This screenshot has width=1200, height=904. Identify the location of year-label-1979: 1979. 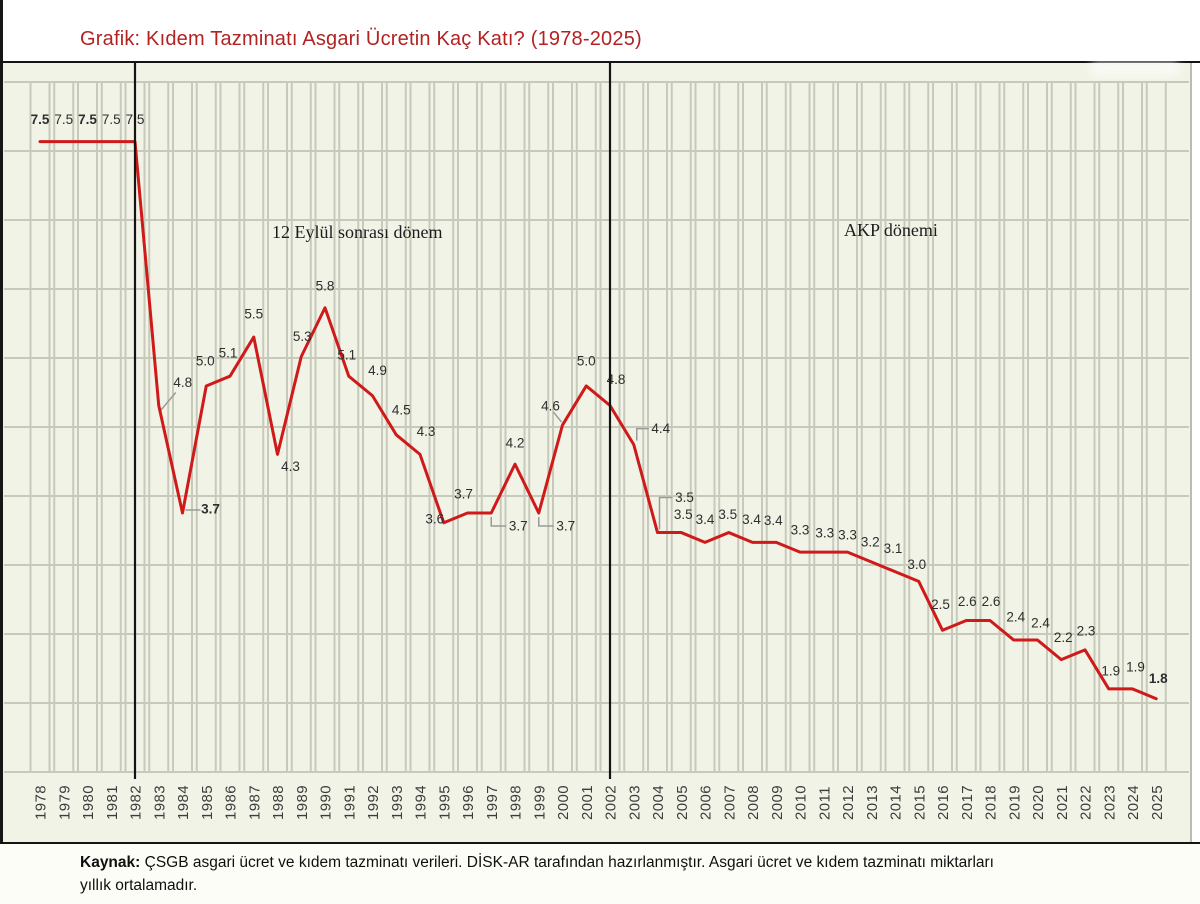
(64, 802).